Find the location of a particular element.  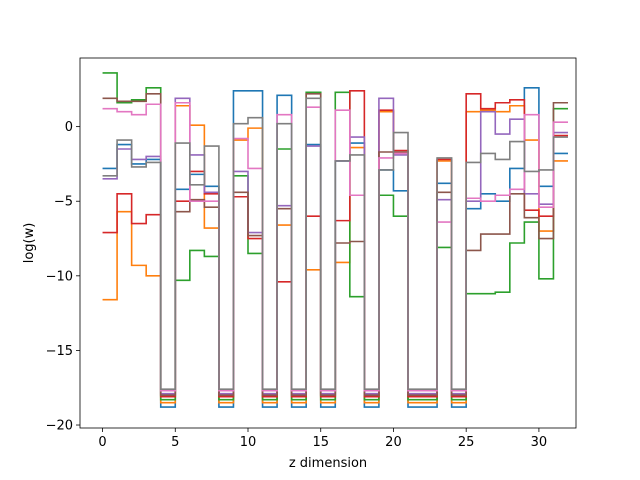

y-tick-label: 0 is located at coordinates (69, 127).